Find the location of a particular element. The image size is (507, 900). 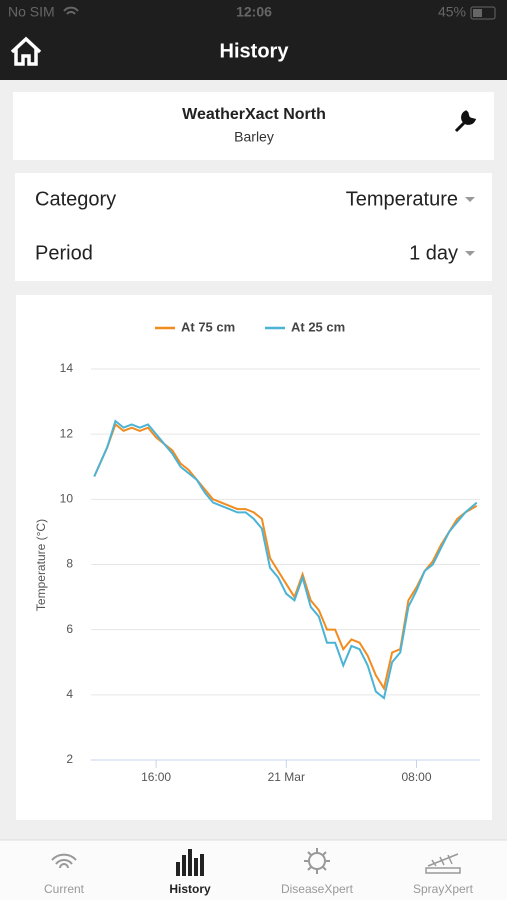

wifi-icon is located at coordinates (71, 10).